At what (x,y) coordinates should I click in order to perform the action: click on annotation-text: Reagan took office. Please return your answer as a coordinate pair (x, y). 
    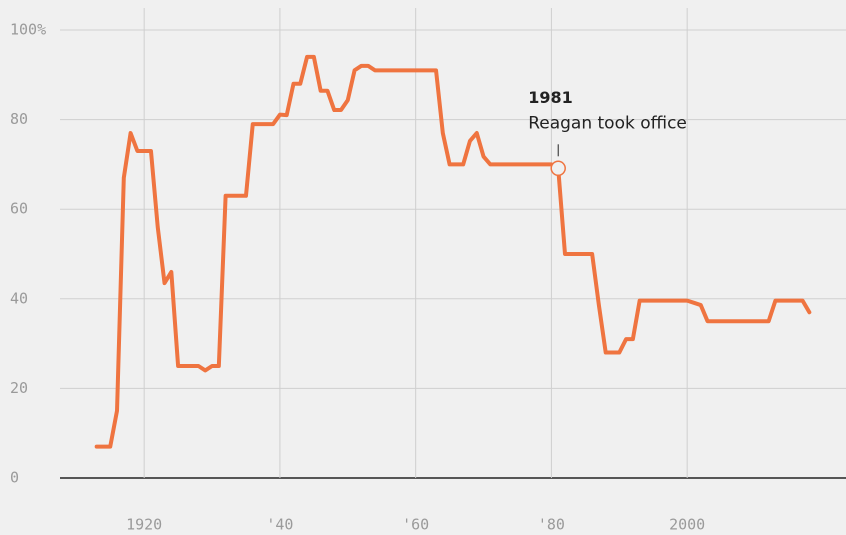
    Looking at the image, I should click on (607, 123).